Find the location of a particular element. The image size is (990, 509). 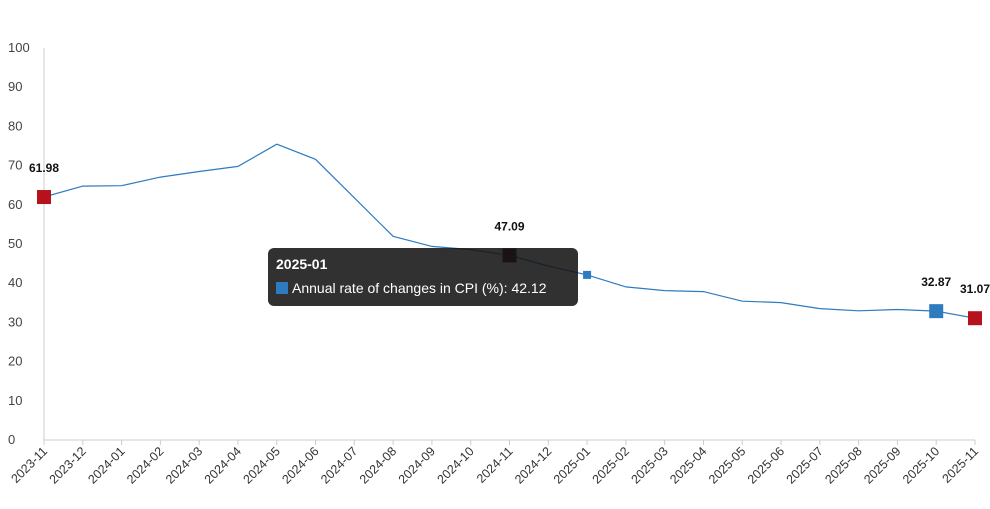

y-tick-label: 30 is located at coordinates (15, 321).